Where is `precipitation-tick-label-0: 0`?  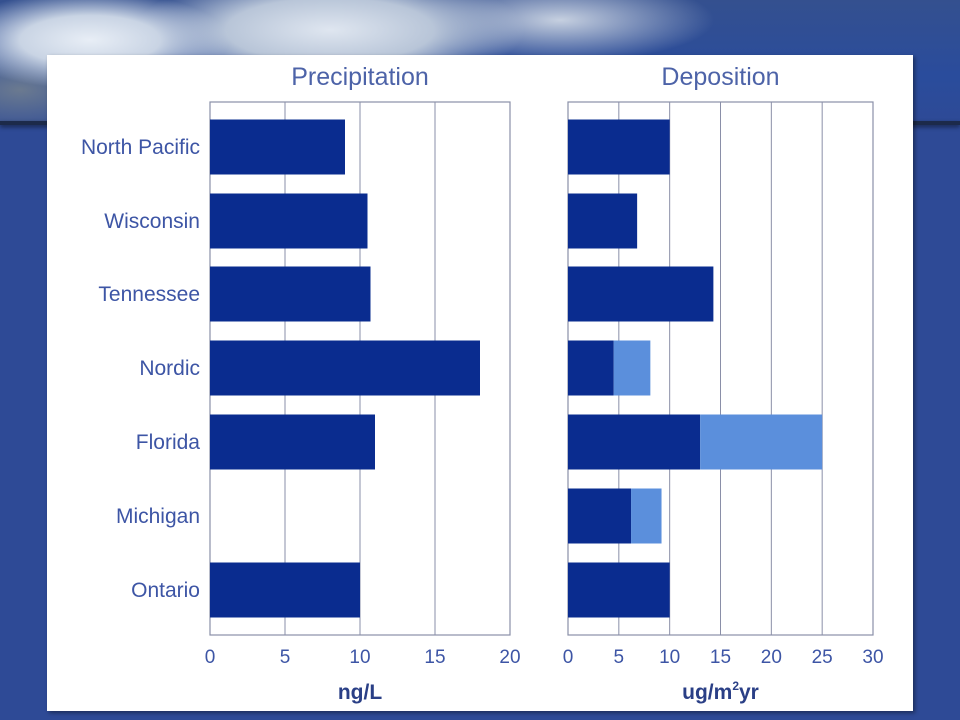 precipitation-tick-label-0: 0 is located at coordinates (210, 657).